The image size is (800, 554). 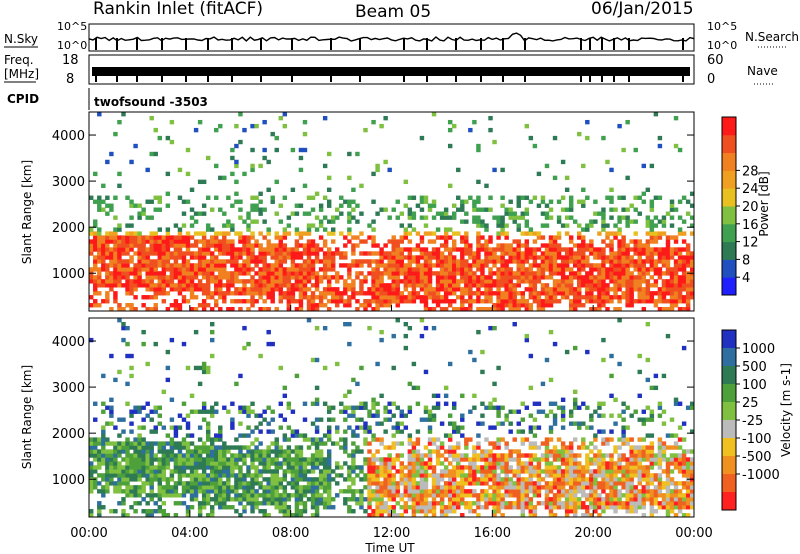 I want to click on date-title: 06/Jan/2015, so click(x=642, y=9).